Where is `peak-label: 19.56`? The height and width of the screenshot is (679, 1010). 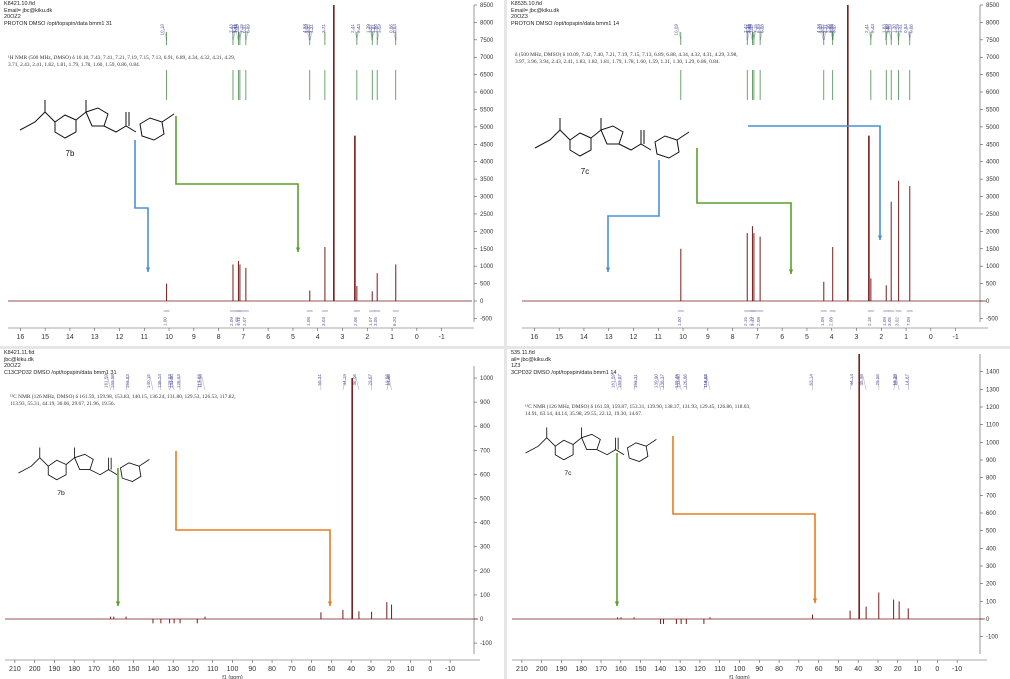 peak-label: 19.56 is located at coordinates (386, 380).